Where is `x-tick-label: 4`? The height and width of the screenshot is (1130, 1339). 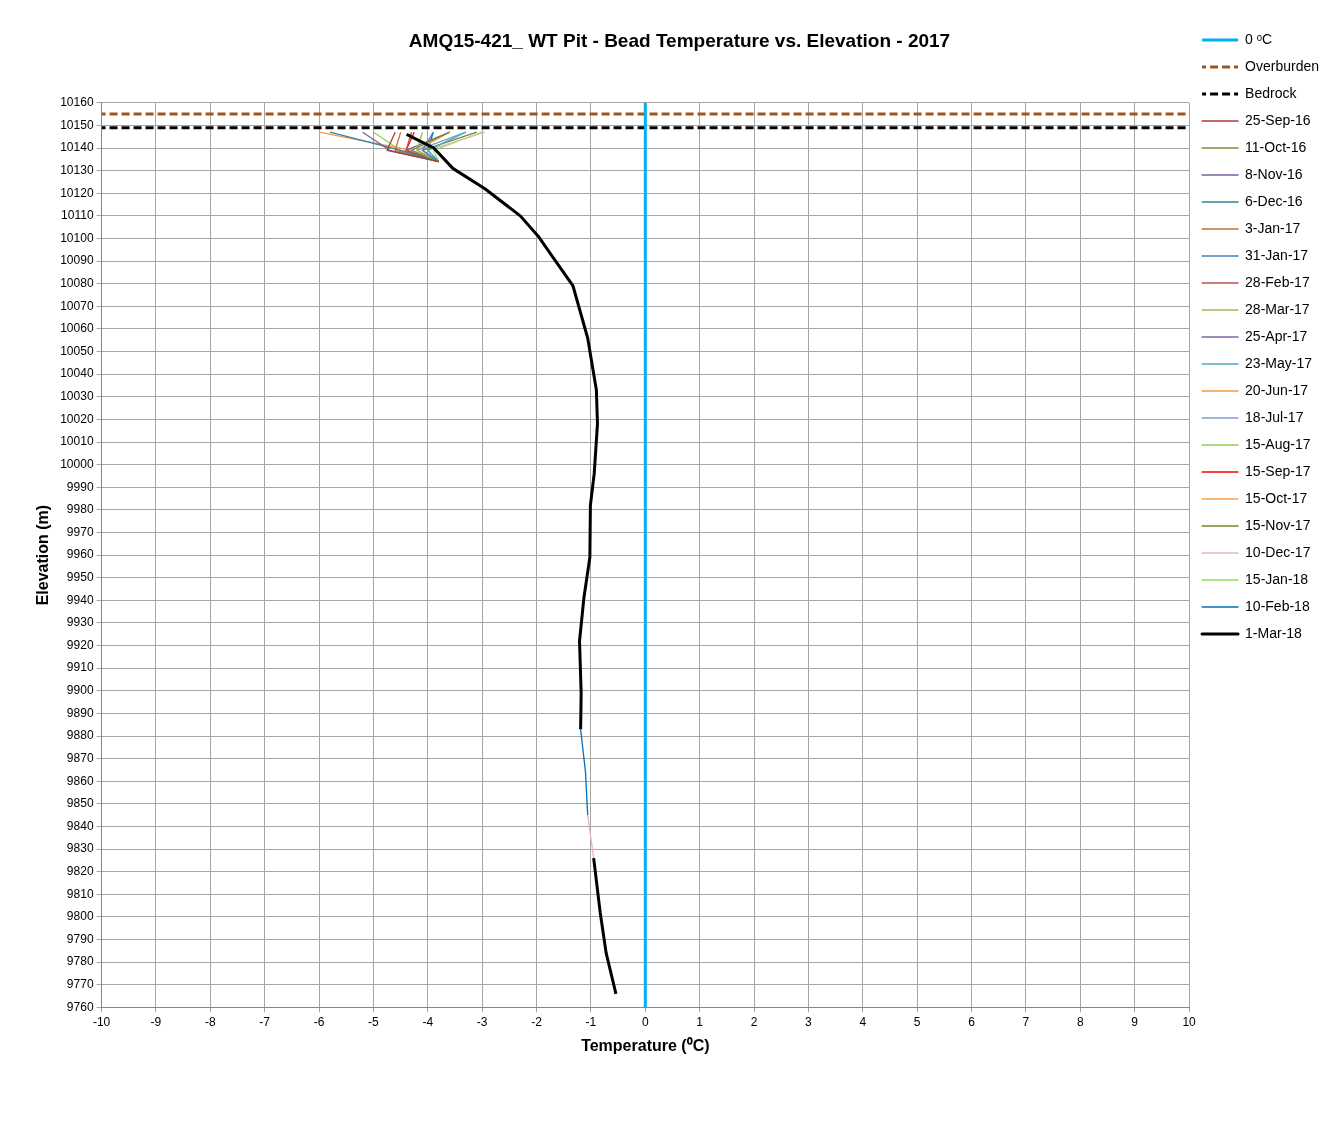 x-tick-label: 4 is located at coordinates (863, 1021).